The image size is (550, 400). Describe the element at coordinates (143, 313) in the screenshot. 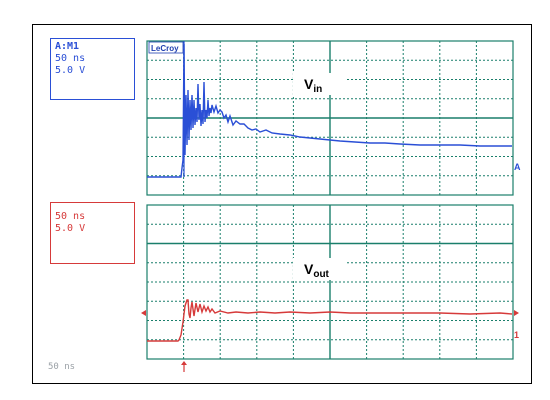

I see `vout-left-arrow` at that location.